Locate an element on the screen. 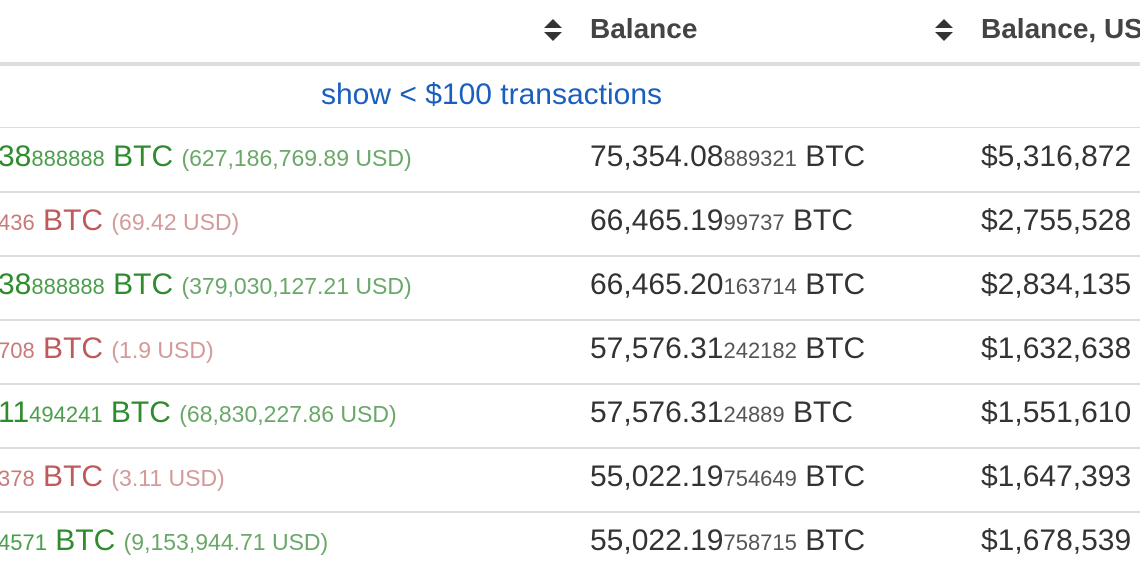 The image size is (1140, 571). balance-amount: 55,022.19754649 BTC is located at coordinates (727, 477).